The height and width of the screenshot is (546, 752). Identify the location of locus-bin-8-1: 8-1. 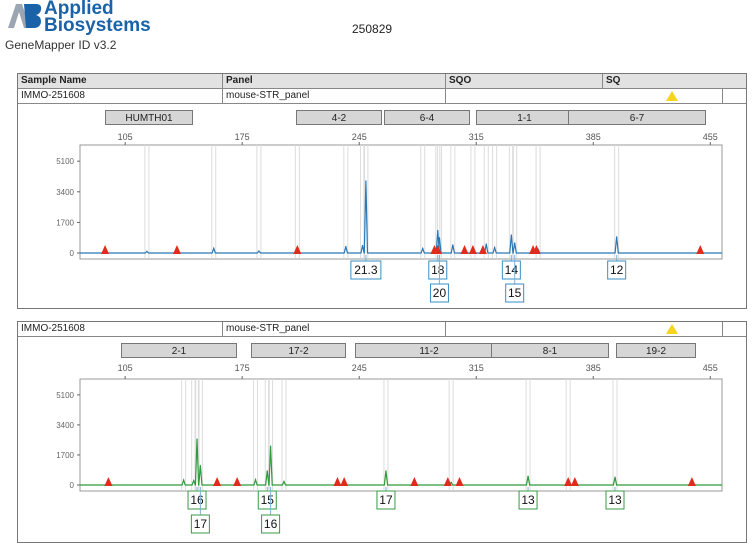
(550, 350).